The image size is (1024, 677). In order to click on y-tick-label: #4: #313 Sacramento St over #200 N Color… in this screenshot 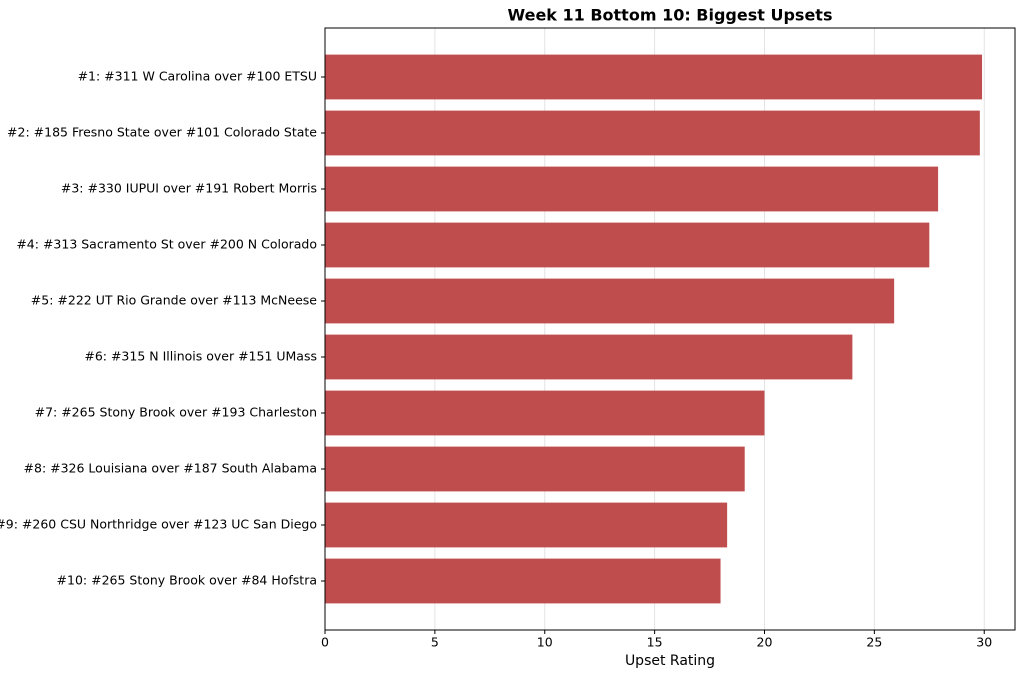, I will do `click(166, 244)`.